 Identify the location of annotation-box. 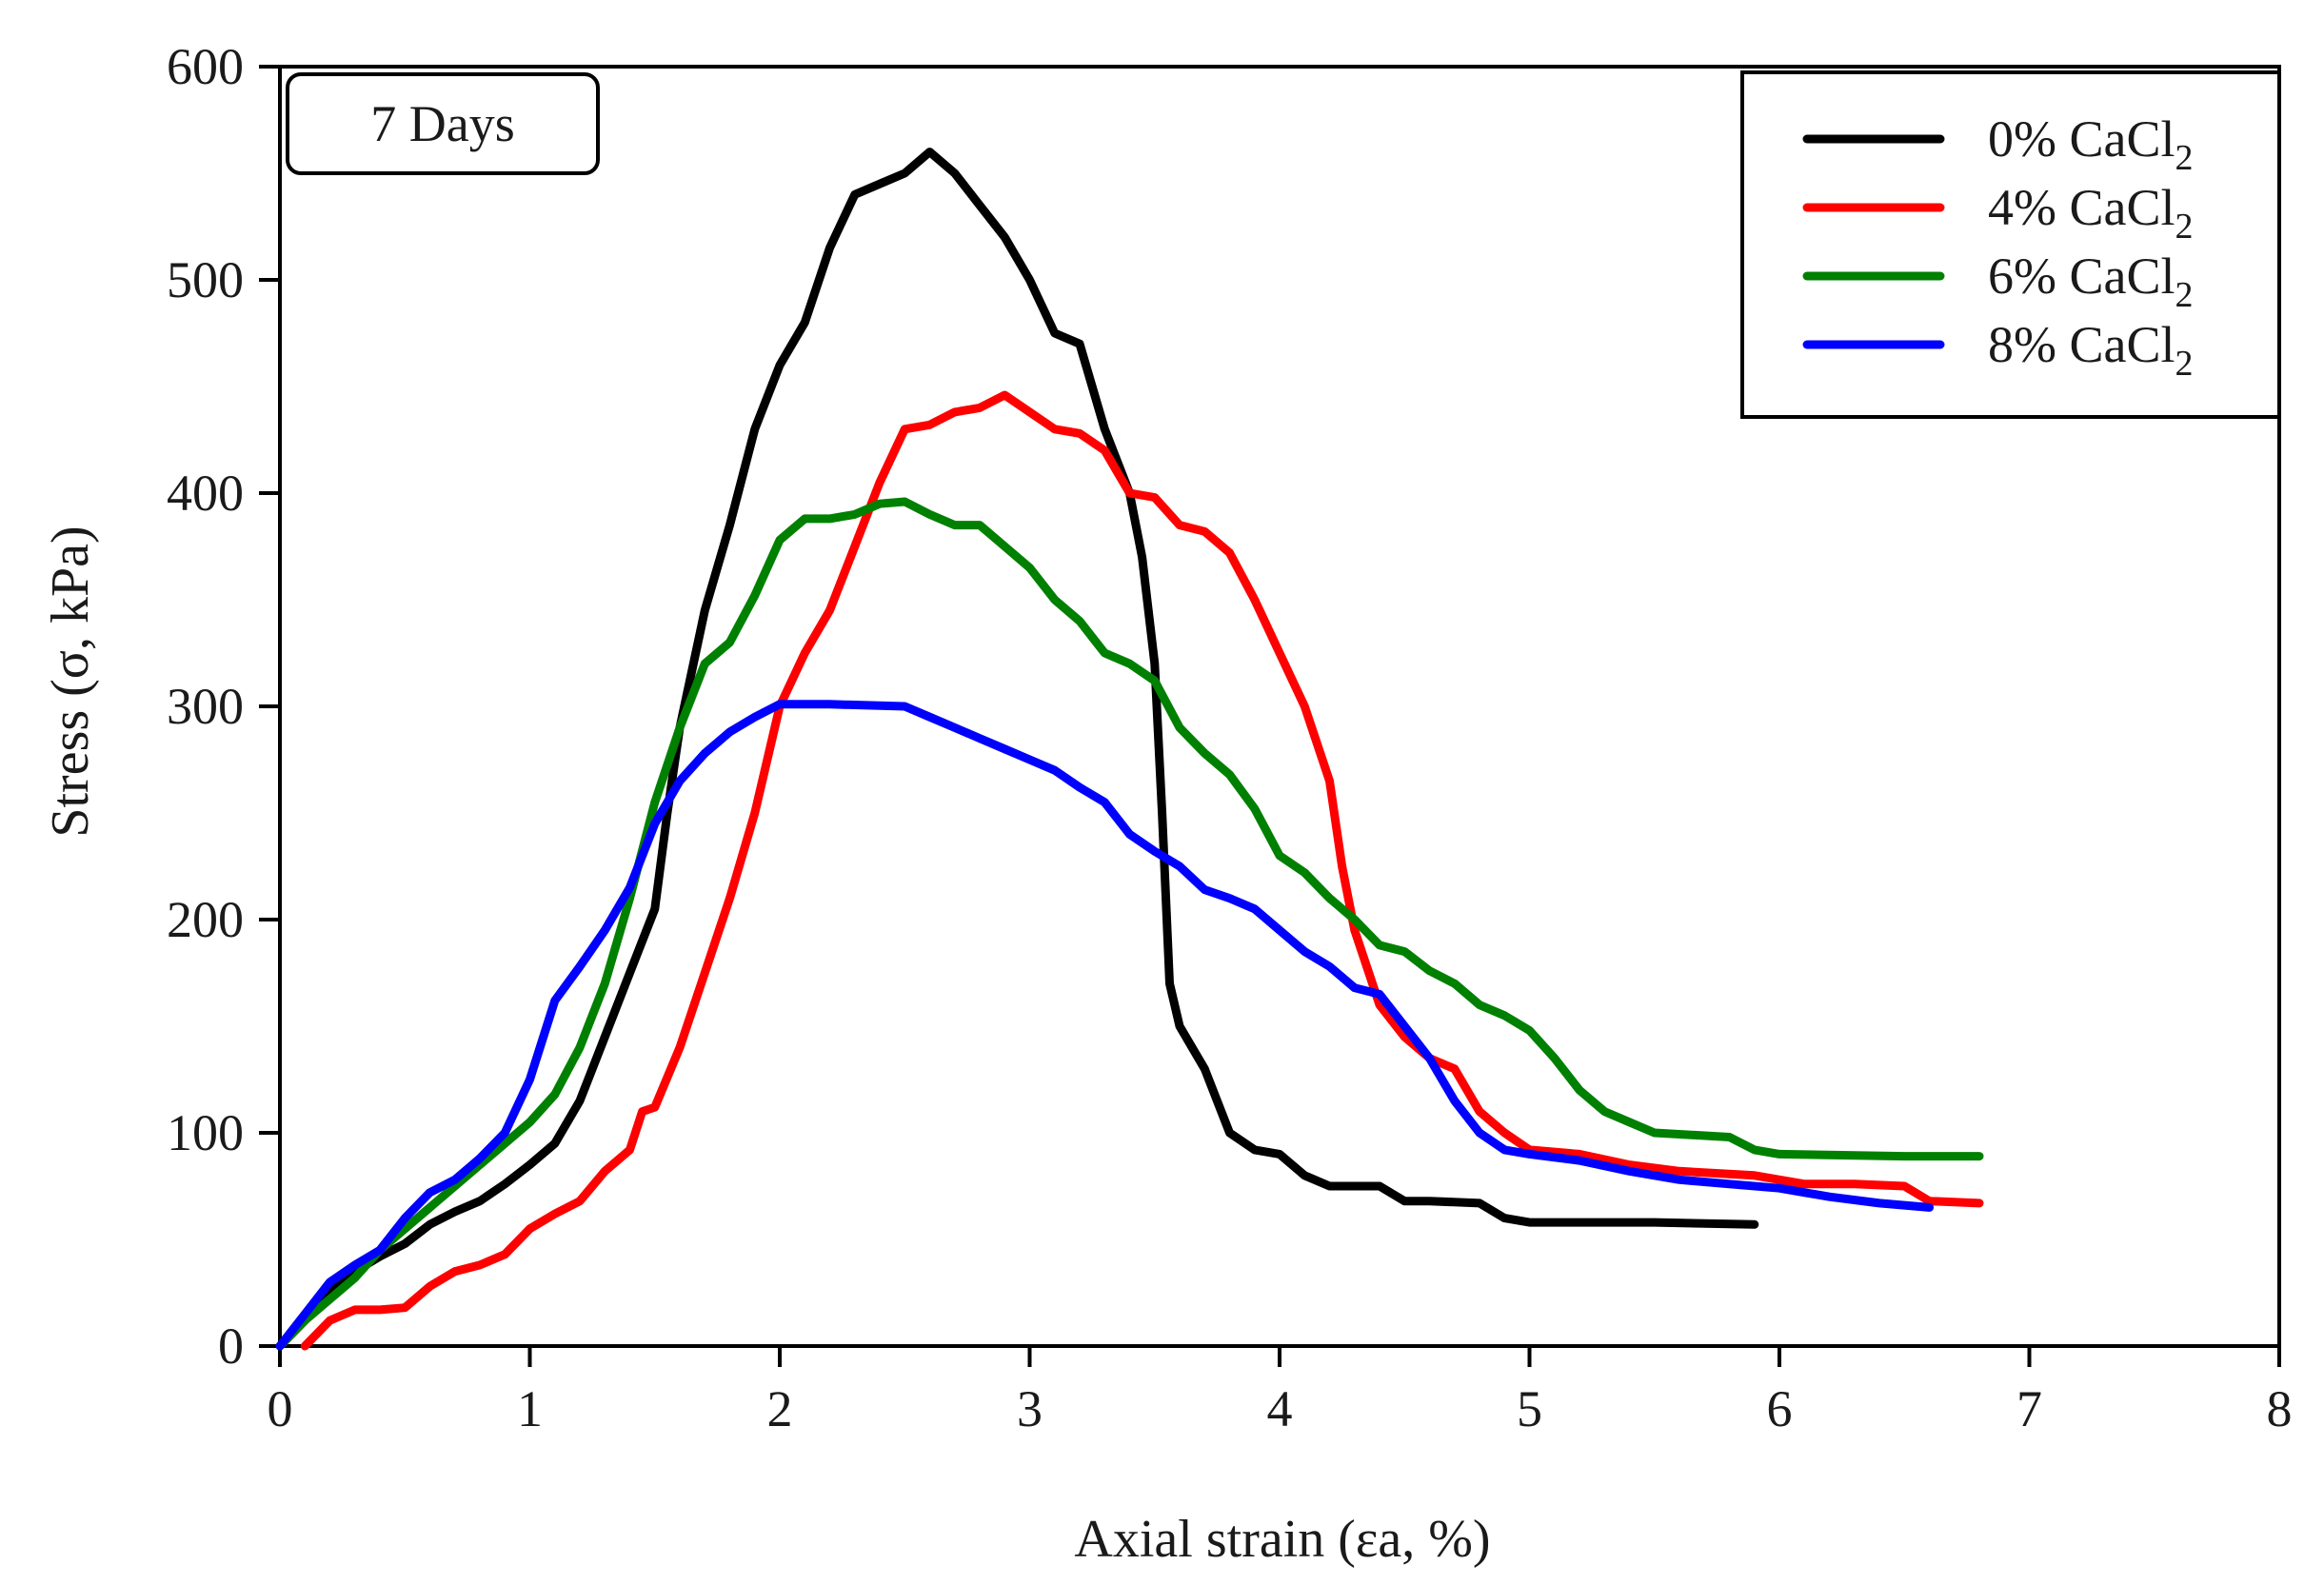
(443, 123).